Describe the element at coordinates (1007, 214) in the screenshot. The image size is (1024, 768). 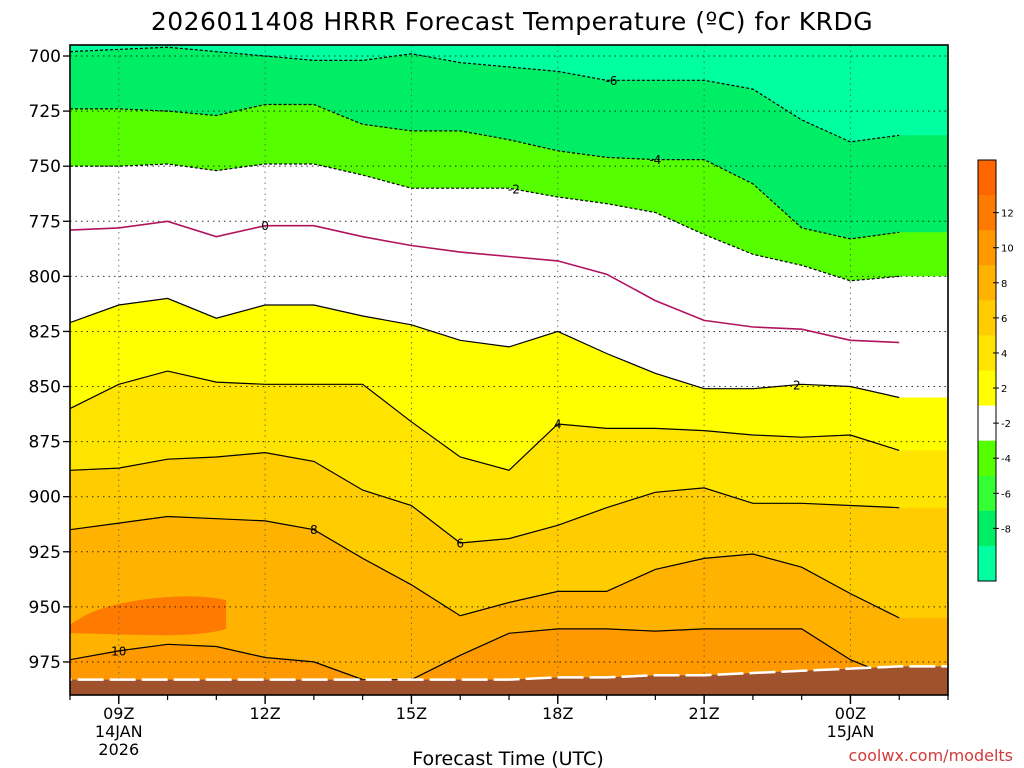
I see `colorbar-label: 12` at that location.